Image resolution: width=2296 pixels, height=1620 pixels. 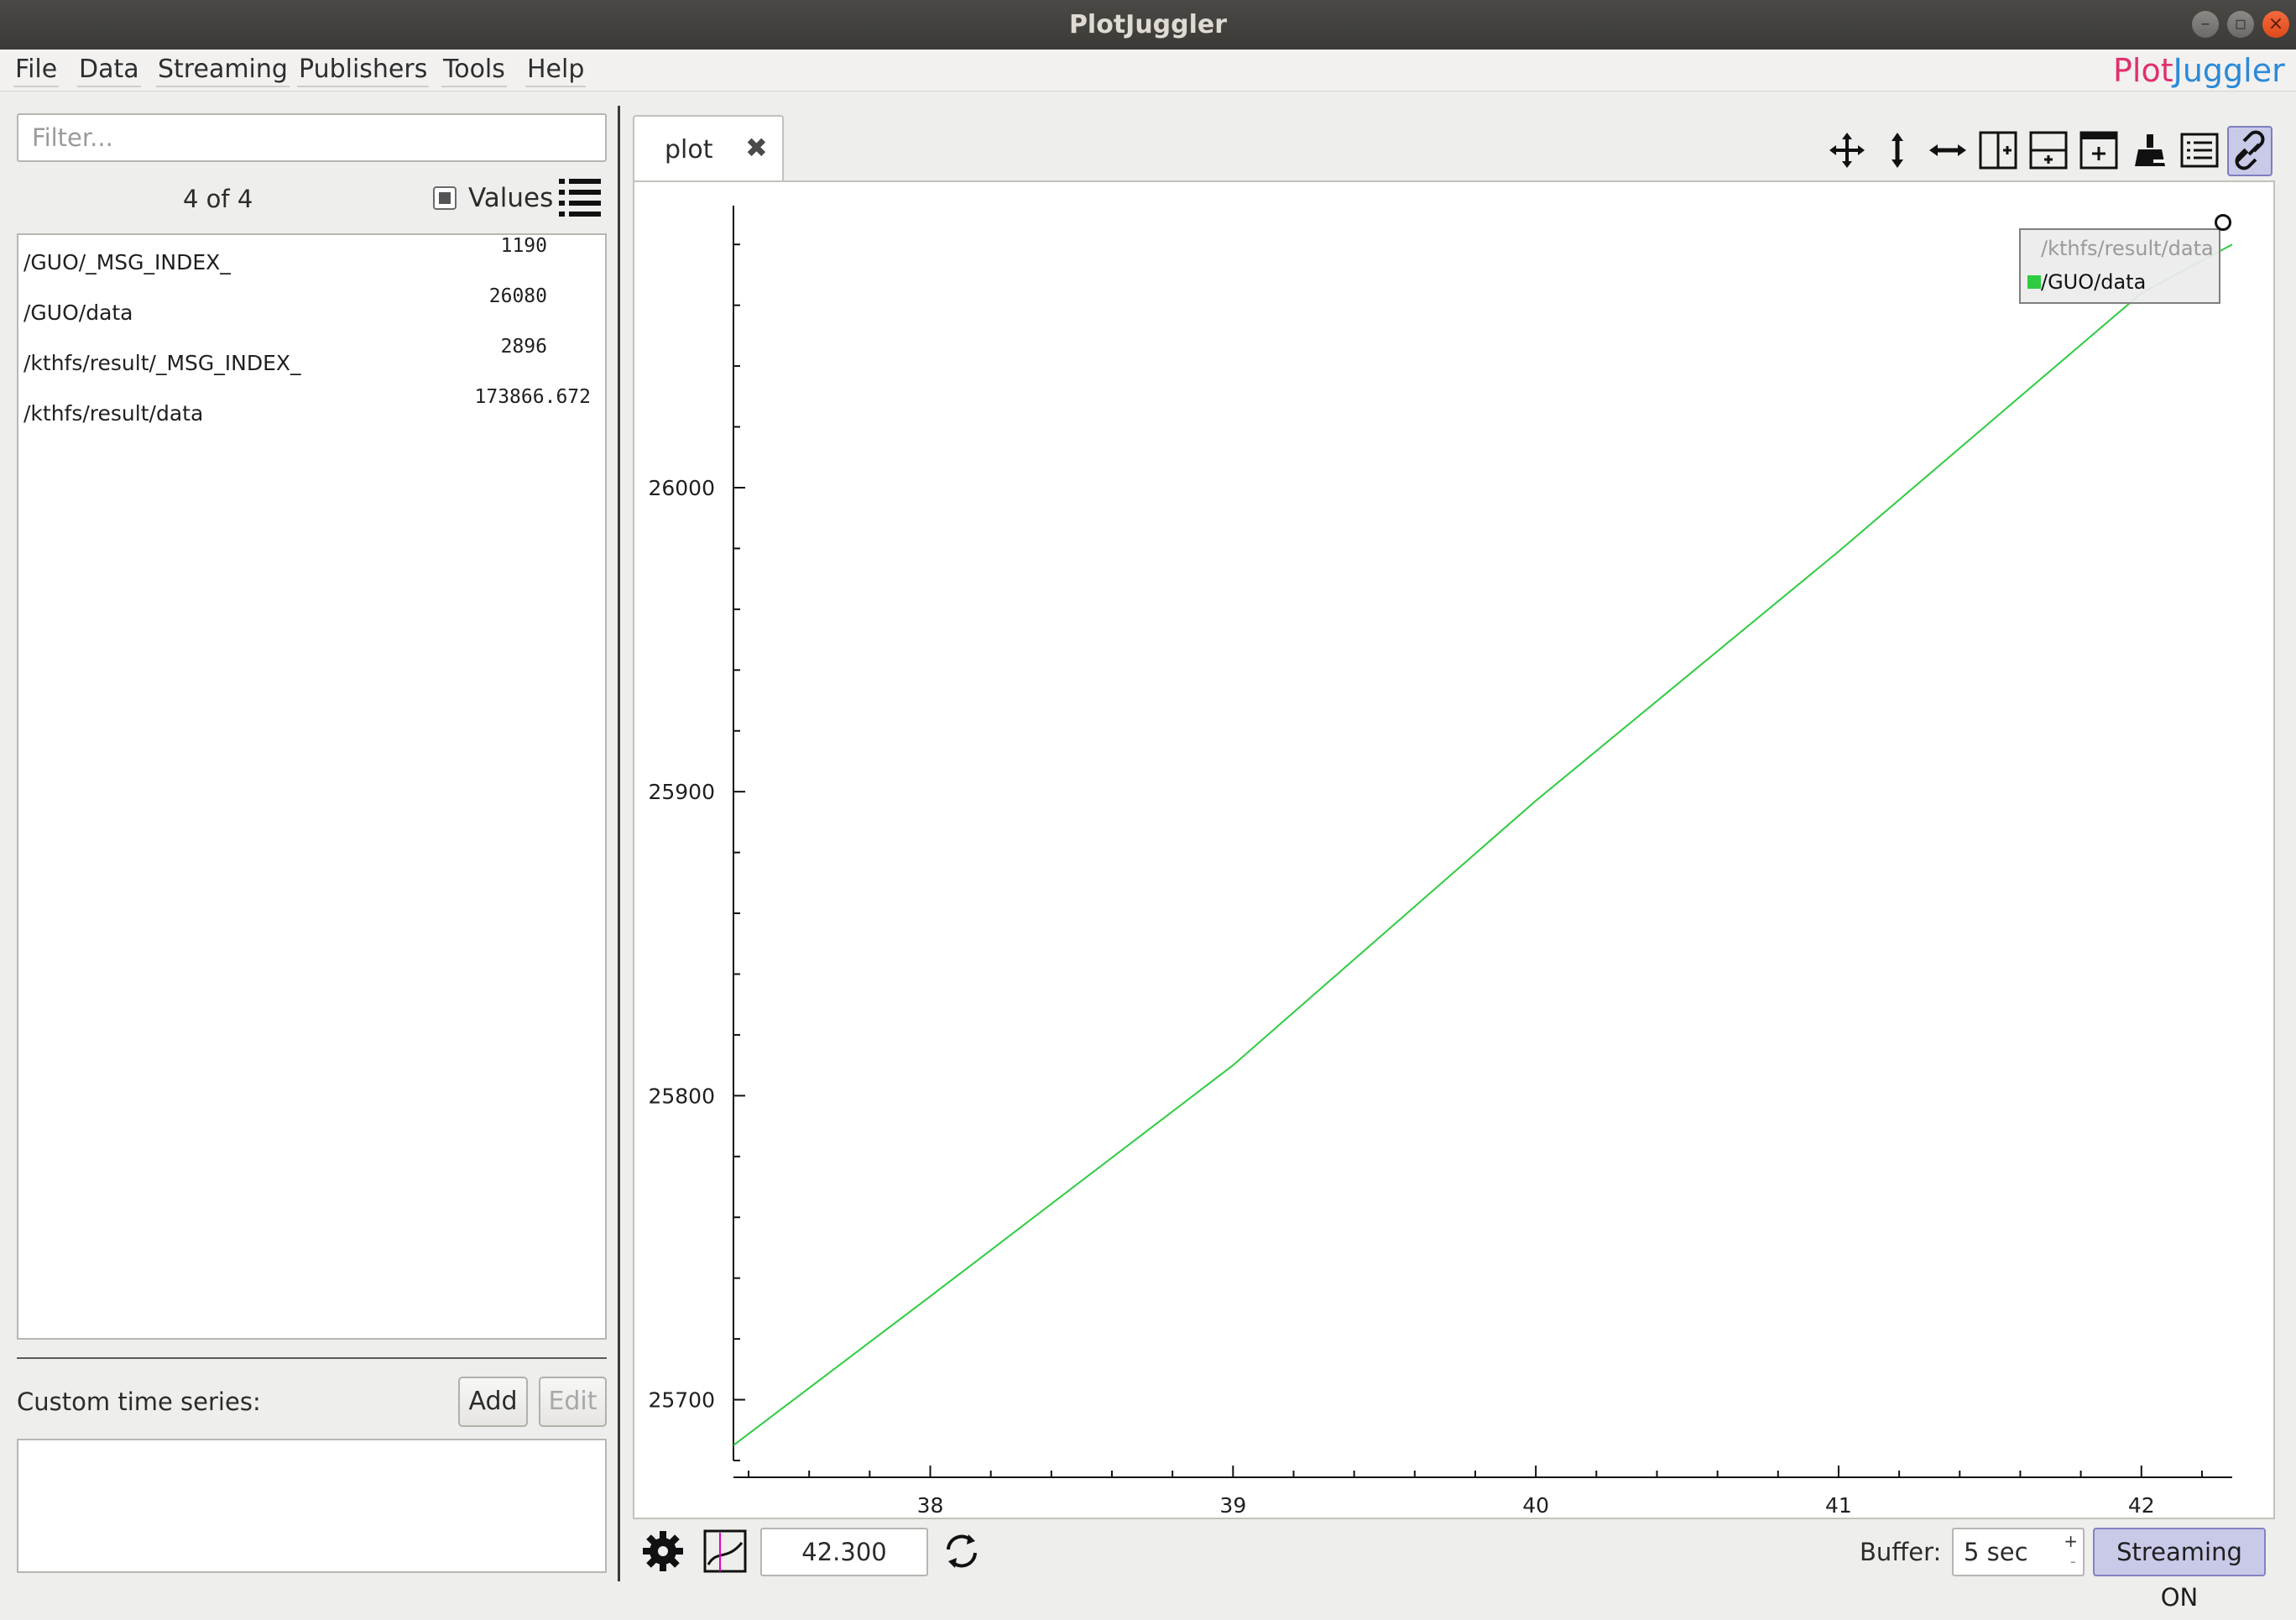 What do you see at coordinates (681, 1400) in the screenshot?
I see `y-tick-label: 25700` at bounding box center [681, 1400].